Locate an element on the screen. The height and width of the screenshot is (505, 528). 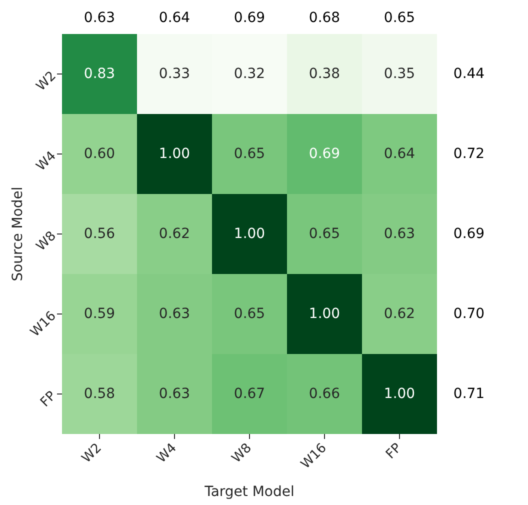
data-label: 0.32 is located at coordinates (250, 74).